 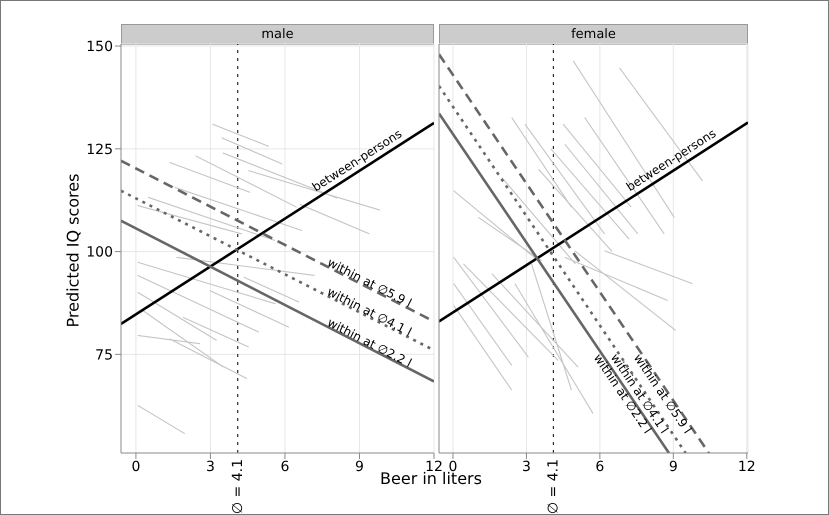 What do you see at coordinates (73, 251) in the screenshot?
I see `y-axis-title: Predicted IQ scores` at bounding box center [73, 251].